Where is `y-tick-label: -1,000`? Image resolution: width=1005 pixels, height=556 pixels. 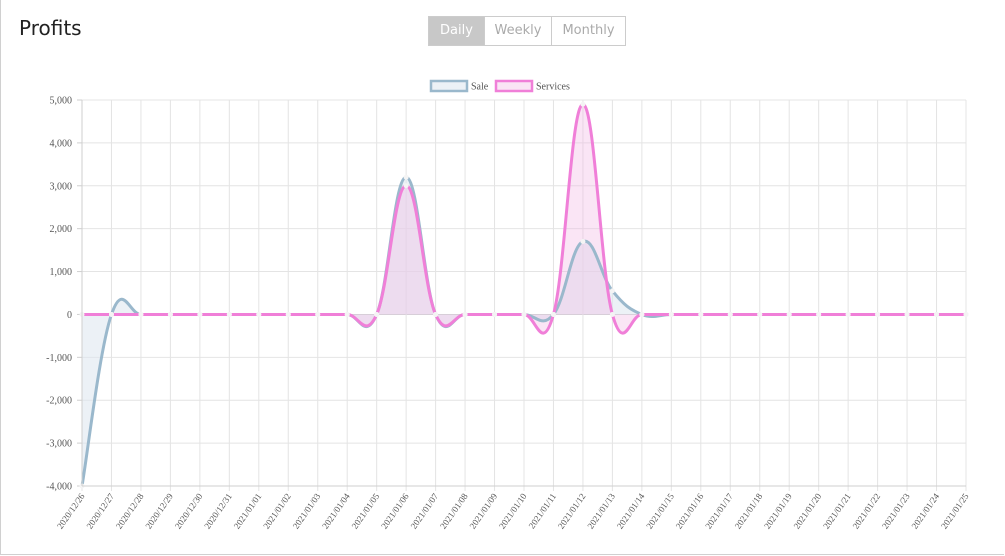 y-tick-label: -1,000 is located at coordinates (59, 358).